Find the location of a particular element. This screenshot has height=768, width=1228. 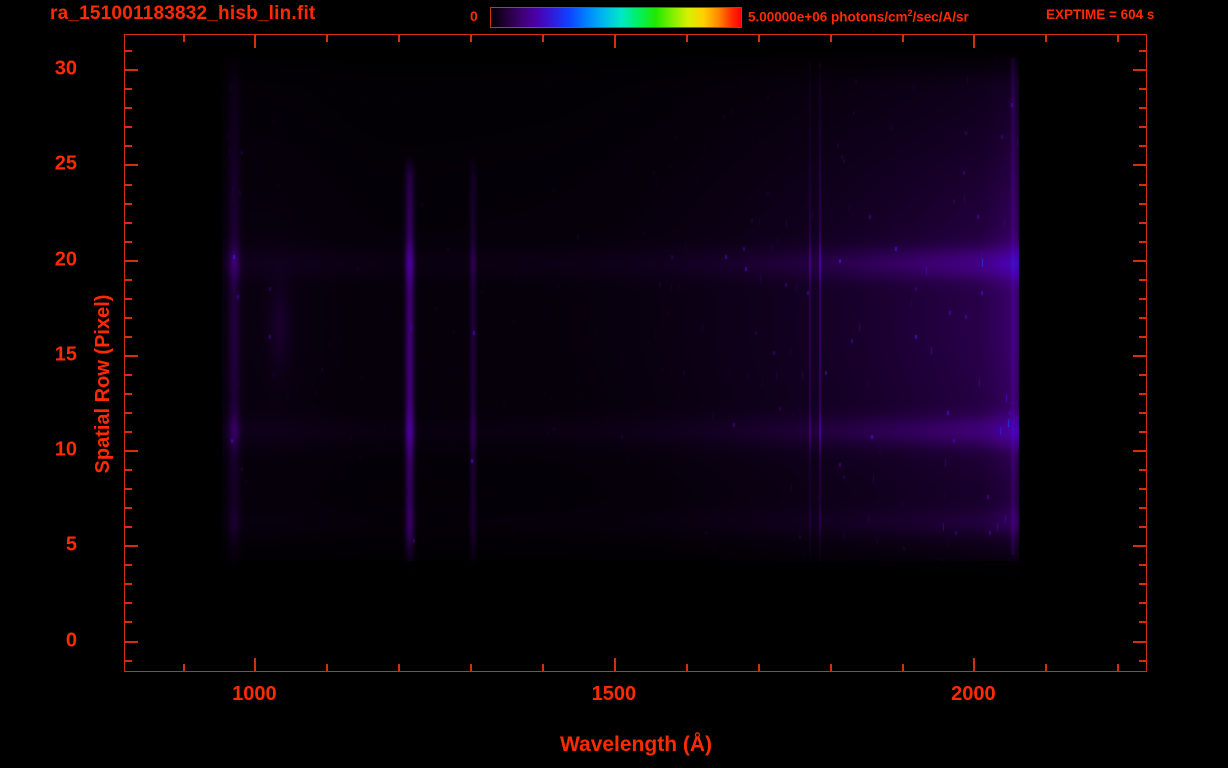

colorbar-max-value: 5.00000e+06 is located at coordinates (788, 17).